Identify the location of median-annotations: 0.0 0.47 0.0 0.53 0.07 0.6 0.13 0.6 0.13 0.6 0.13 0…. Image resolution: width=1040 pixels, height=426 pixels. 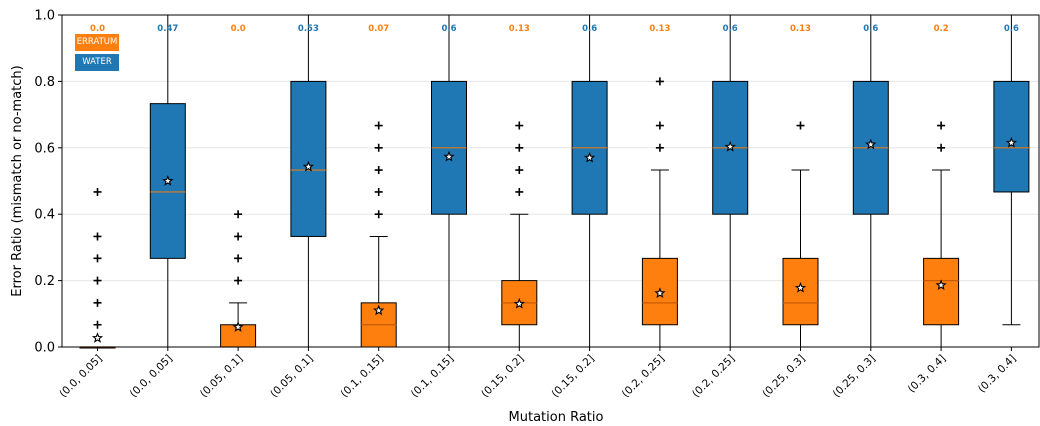
(554, 29).